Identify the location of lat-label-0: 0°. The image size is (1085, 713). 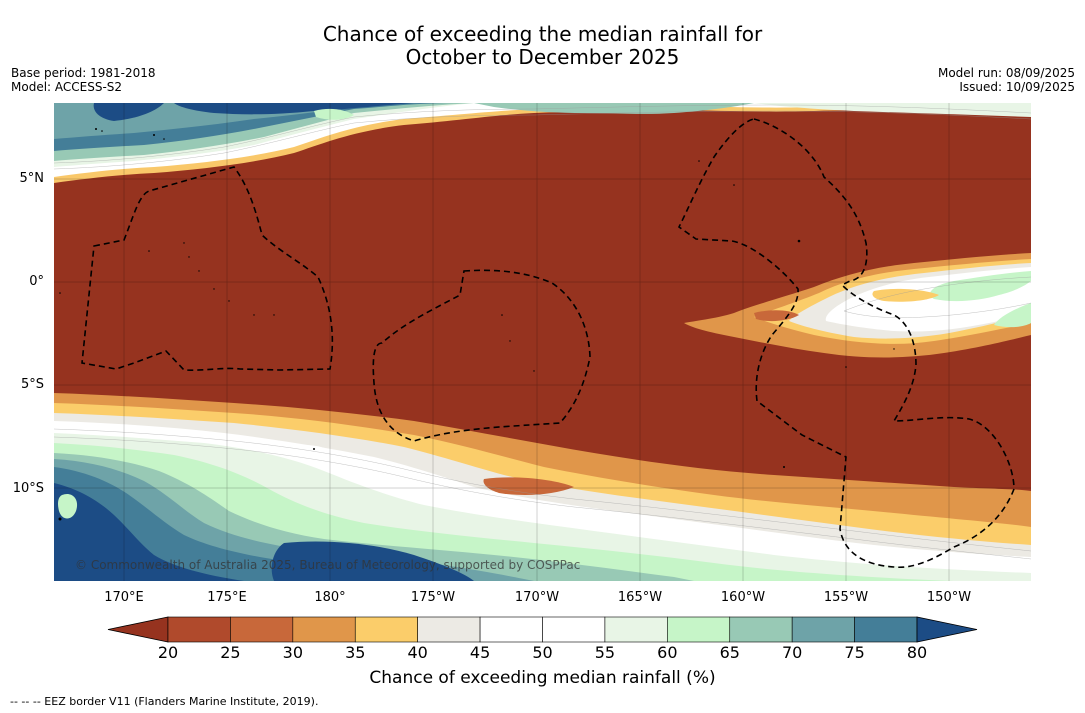
(36, 281).